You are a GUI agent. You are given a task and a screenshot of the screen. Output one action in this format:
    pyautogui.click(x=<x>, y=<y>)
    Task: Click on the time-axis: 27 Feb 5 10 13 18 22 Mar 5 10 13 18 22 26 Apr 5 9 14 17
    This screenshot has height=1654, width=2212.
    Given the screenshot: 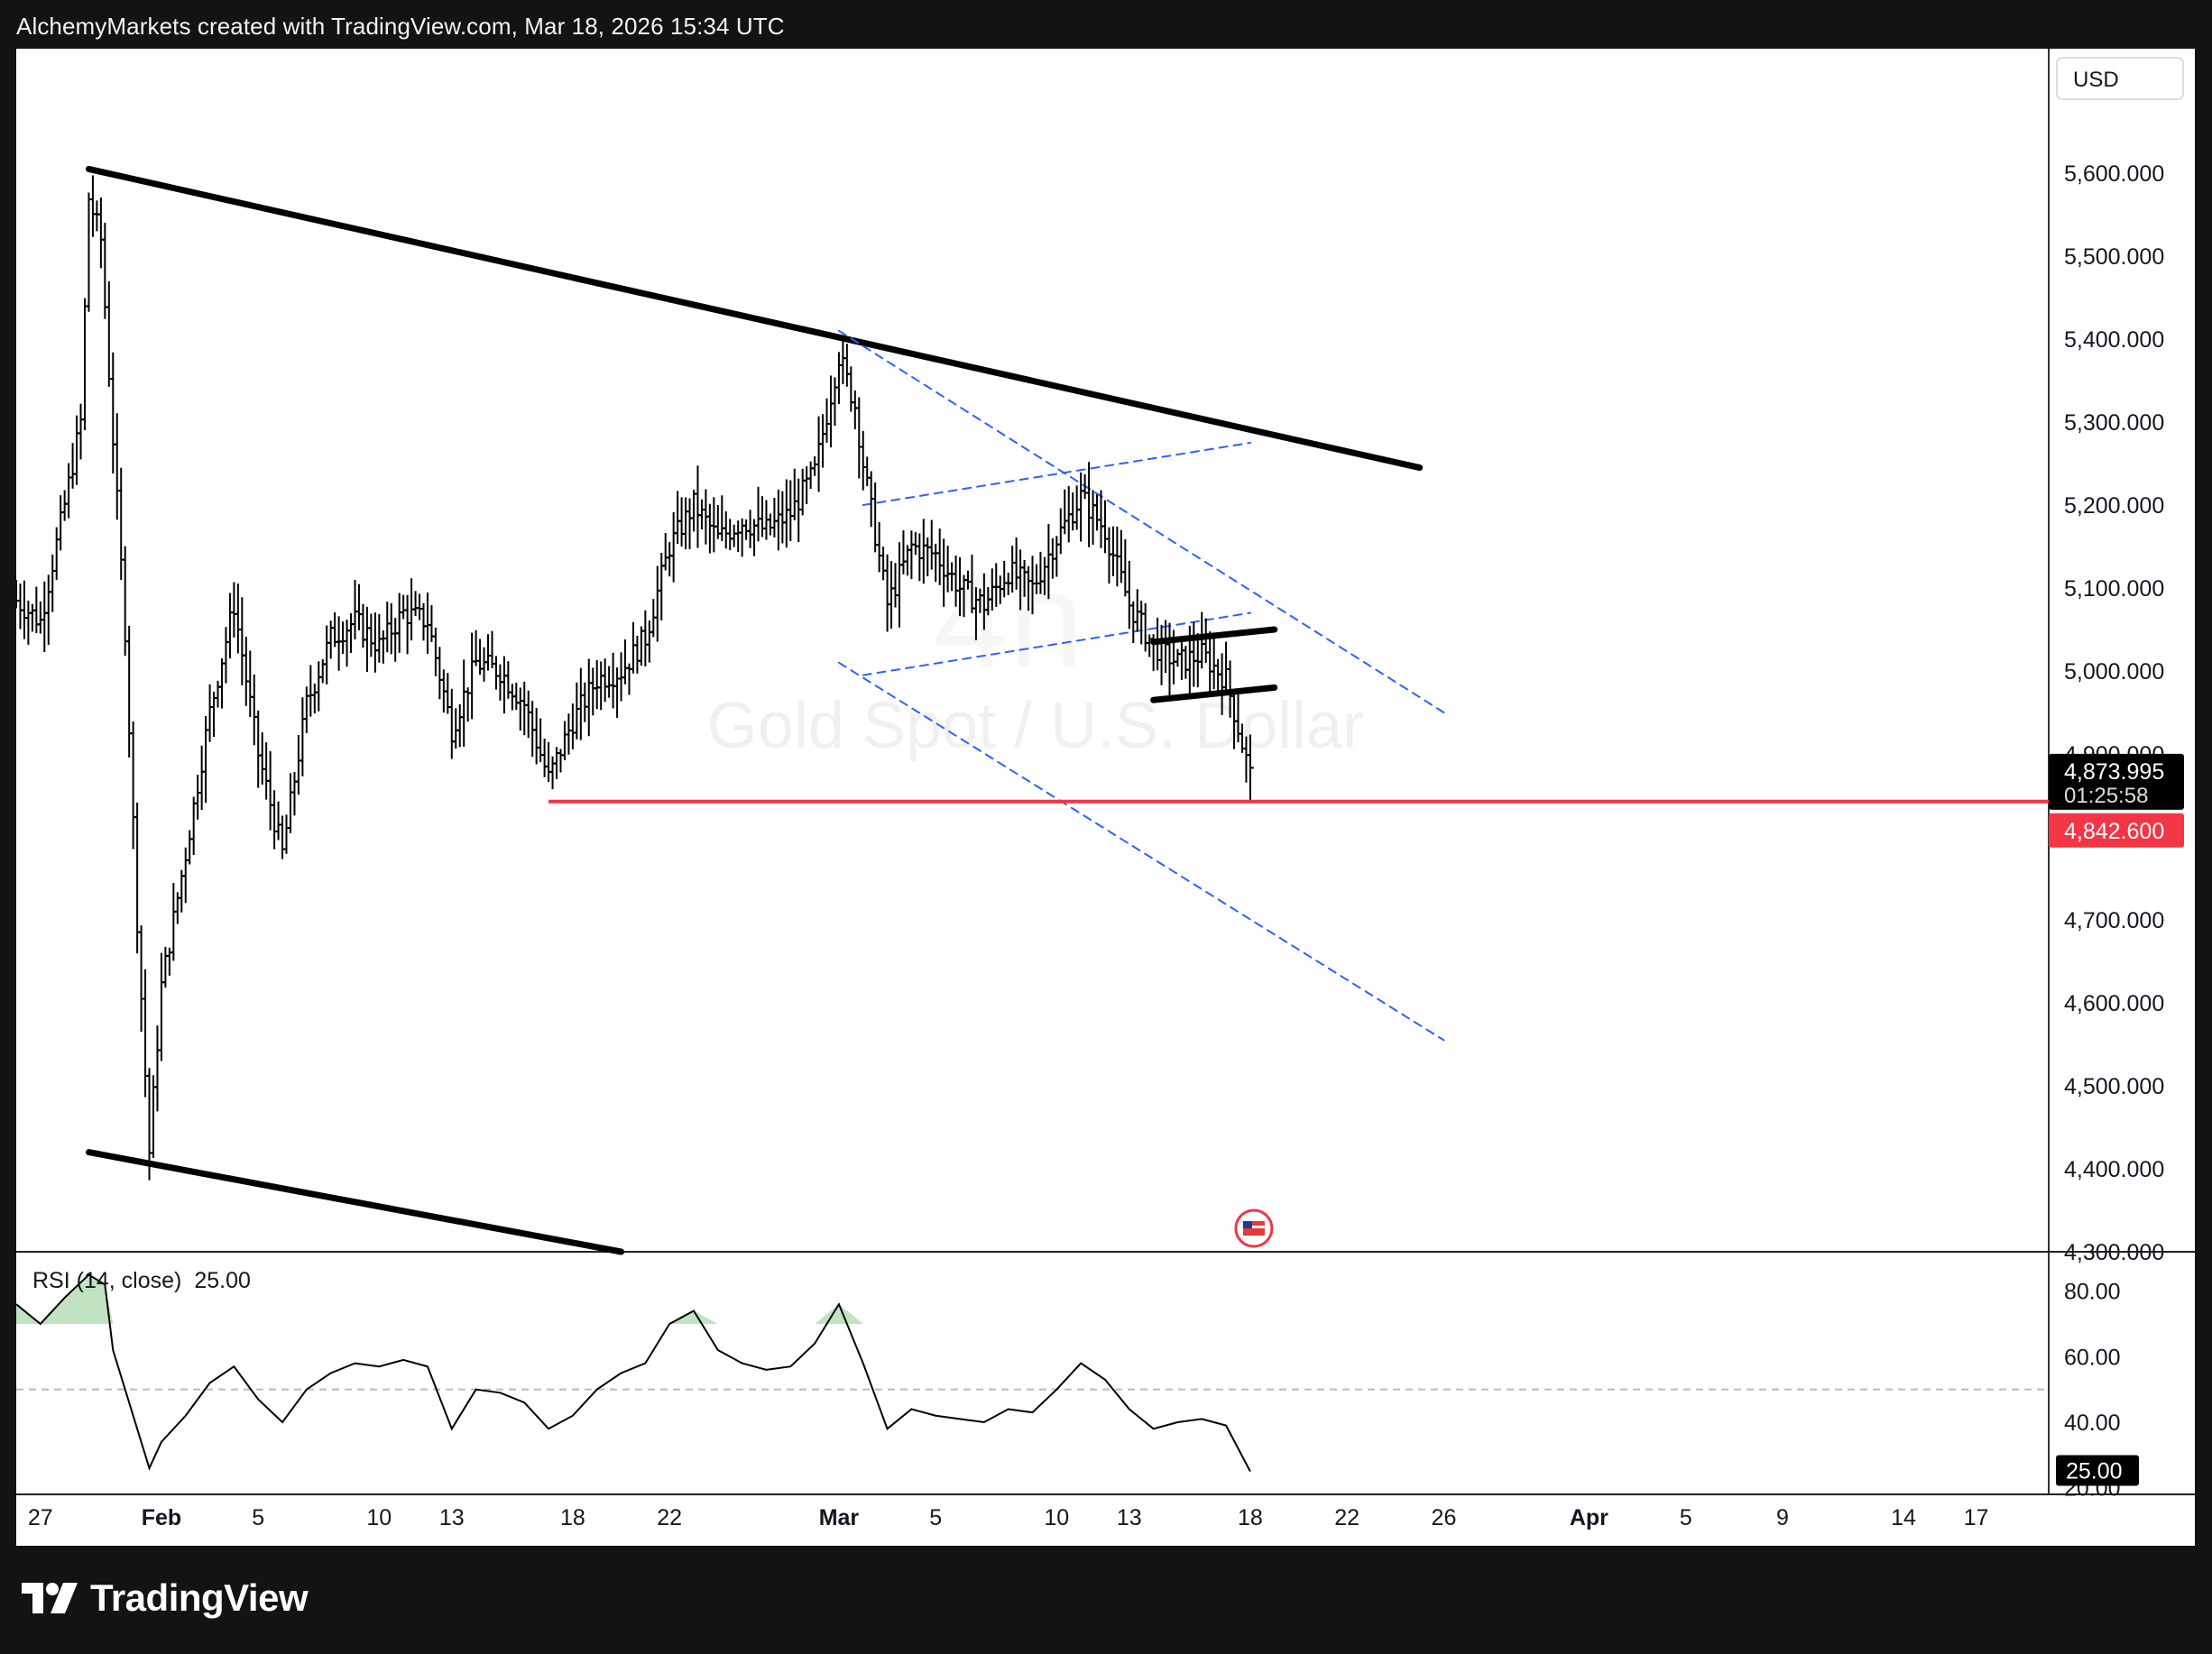 What is the action you would take?
    pyautogui.click(x=1009, y=1518)
    